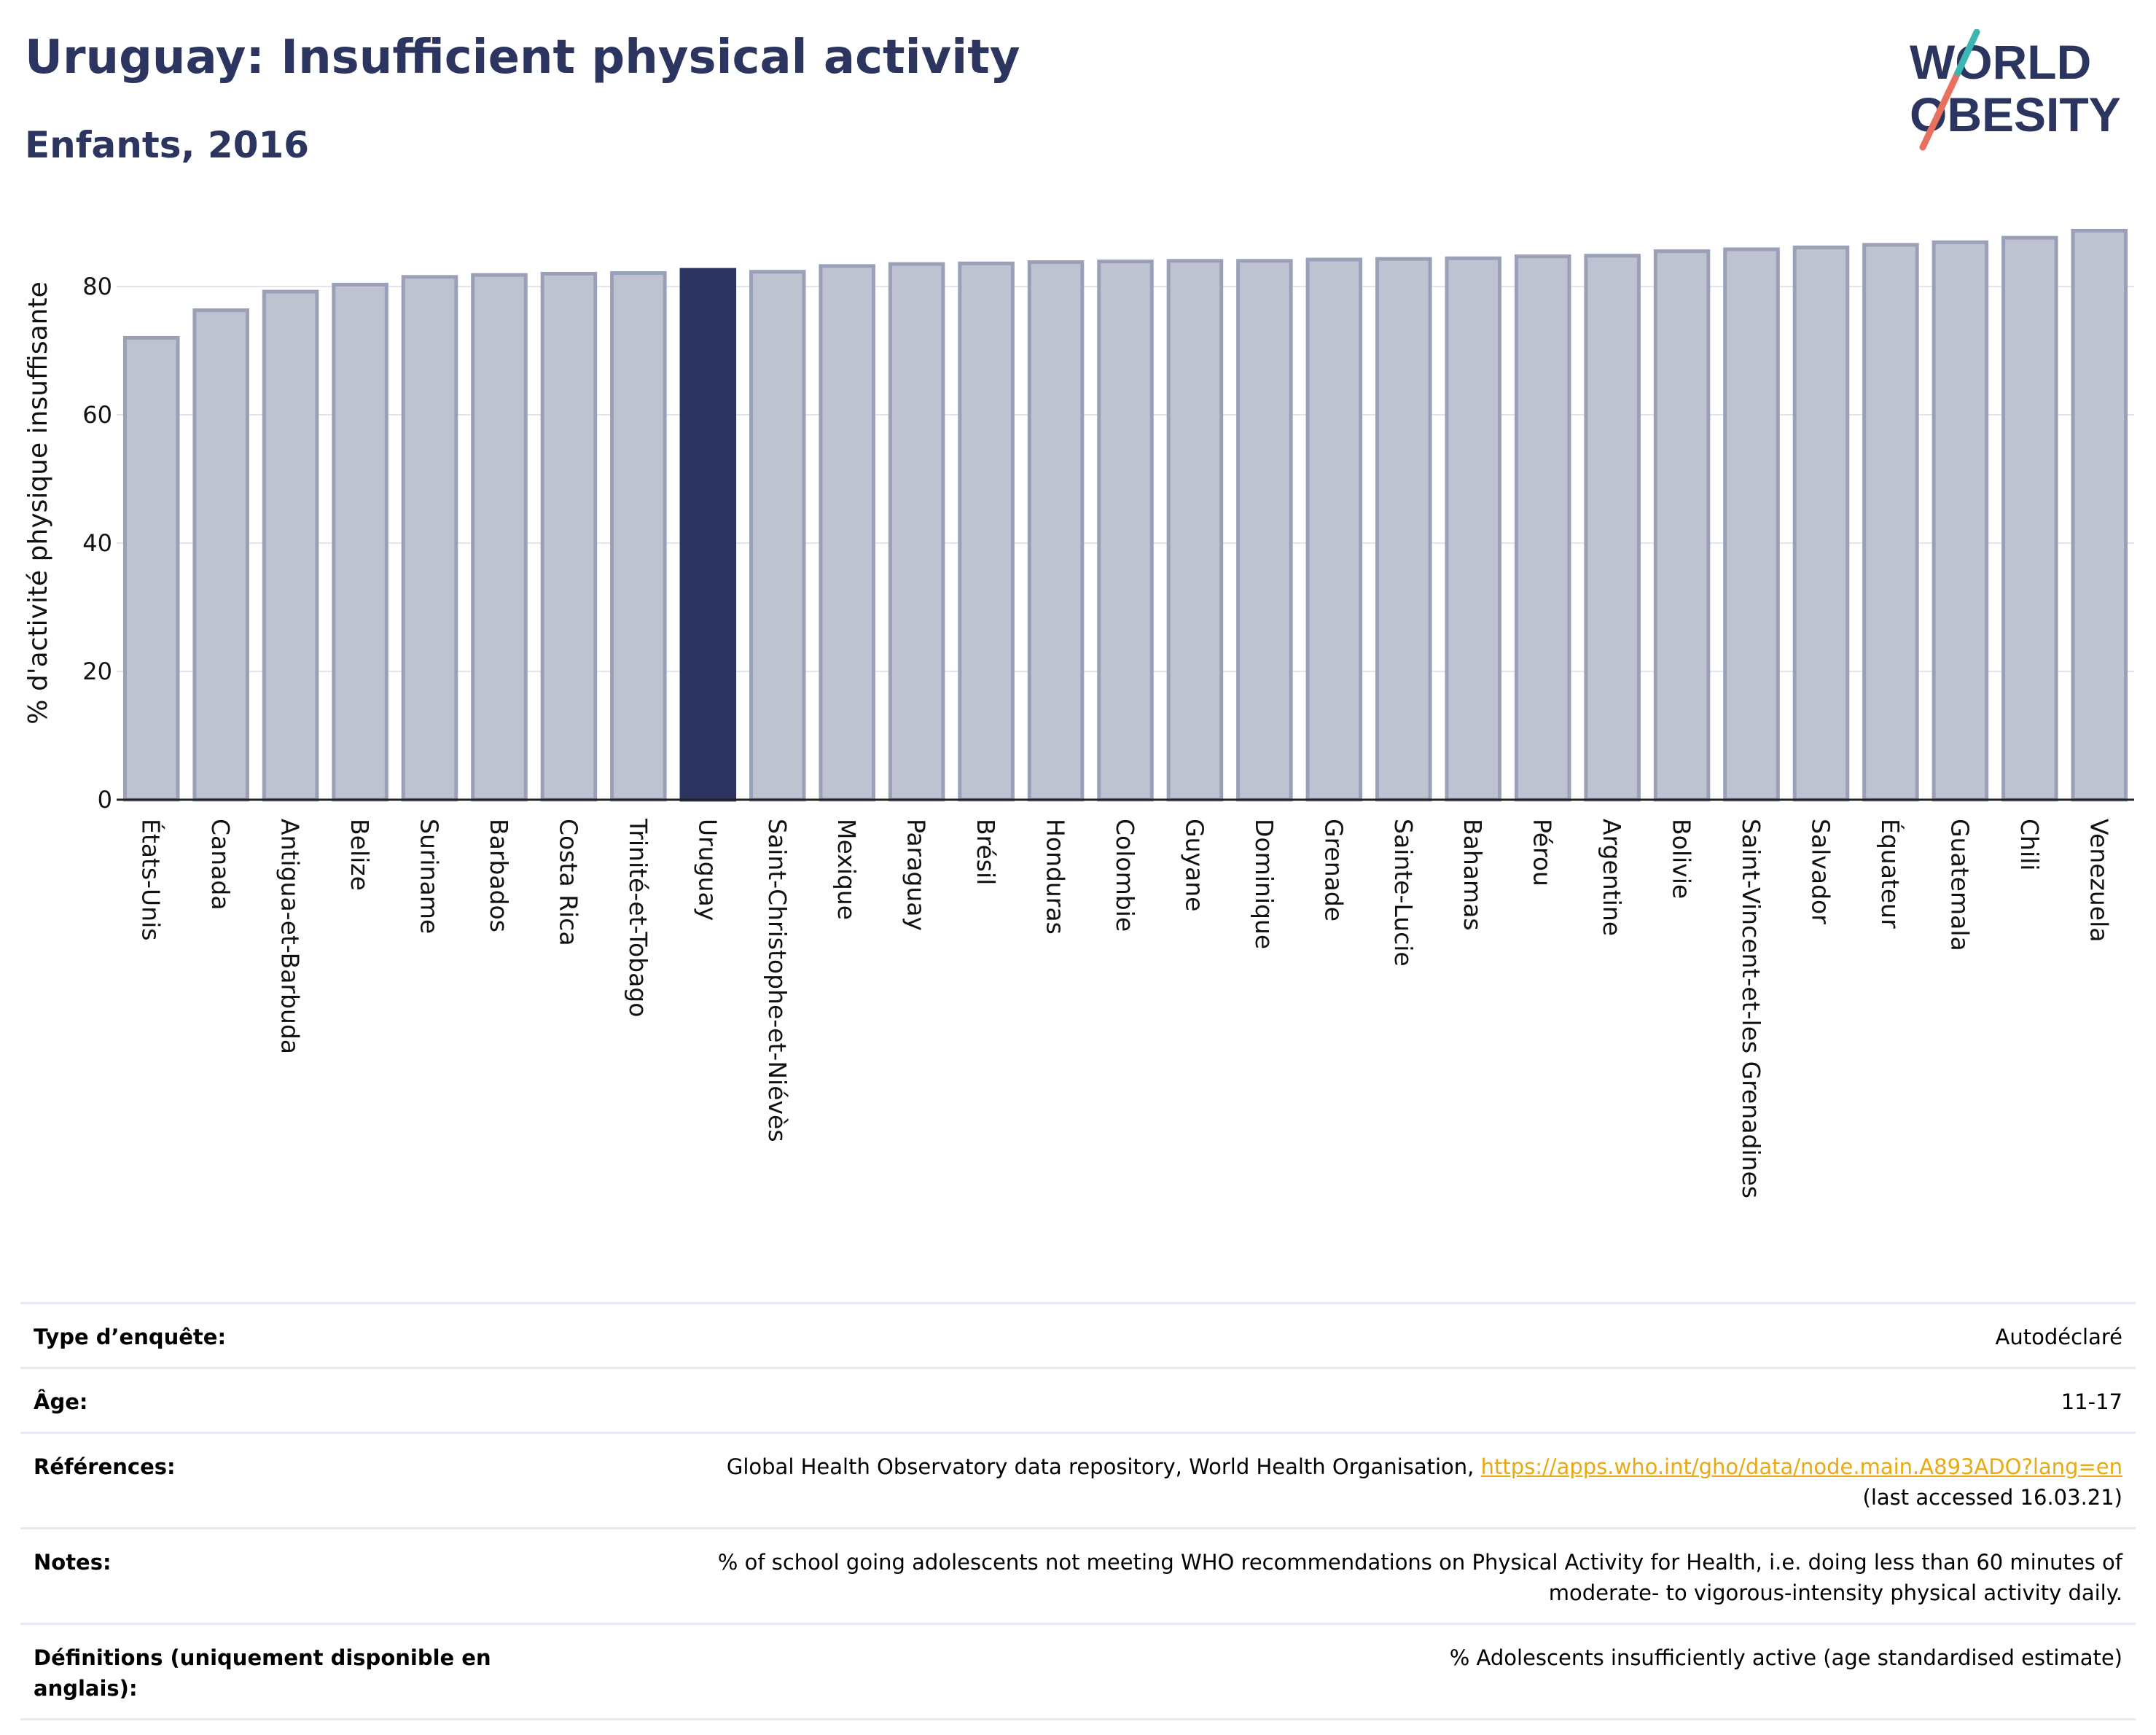  Describe the element at coordinates (499, 537) in the screenshot. I see `bar-Barbados` at that location.